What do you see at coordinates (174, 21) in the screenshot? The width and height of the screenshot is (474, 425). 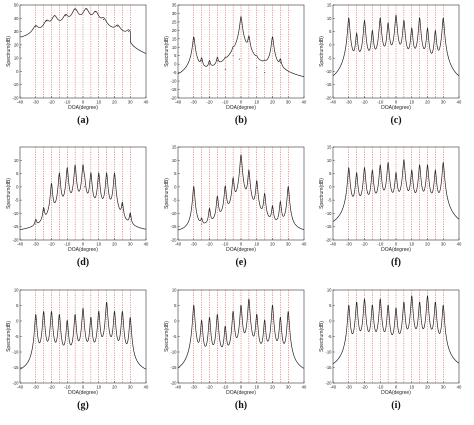 I see `y-tick-label: 25` at bounding box center [174, 21].